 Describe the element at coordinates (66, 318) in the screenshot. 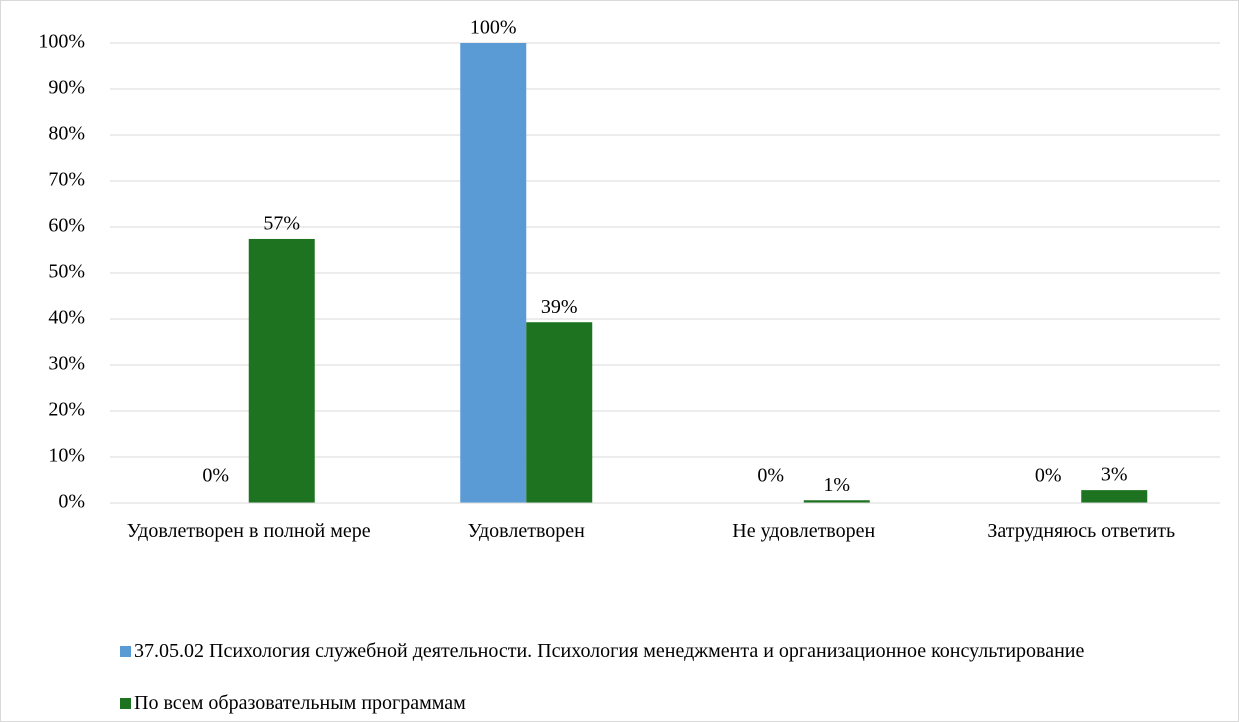

I see `y-tick-label: 40%` at that location.